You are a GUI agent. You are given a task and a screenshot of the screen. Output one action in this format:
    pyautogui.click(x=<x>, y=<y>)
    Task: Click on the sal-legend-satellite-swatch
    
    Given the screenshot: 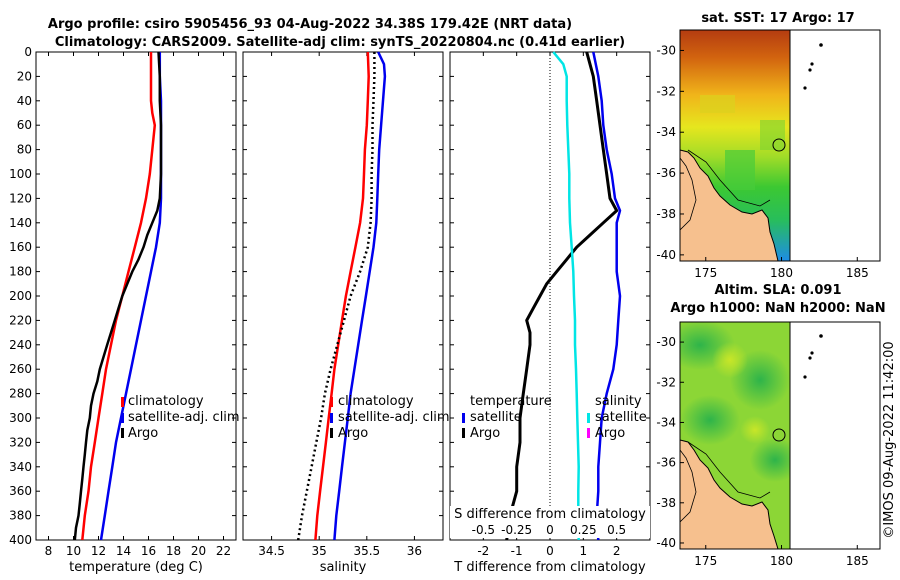 What is the action you would take?
    pyautogui.click(x=331, y=418)
    